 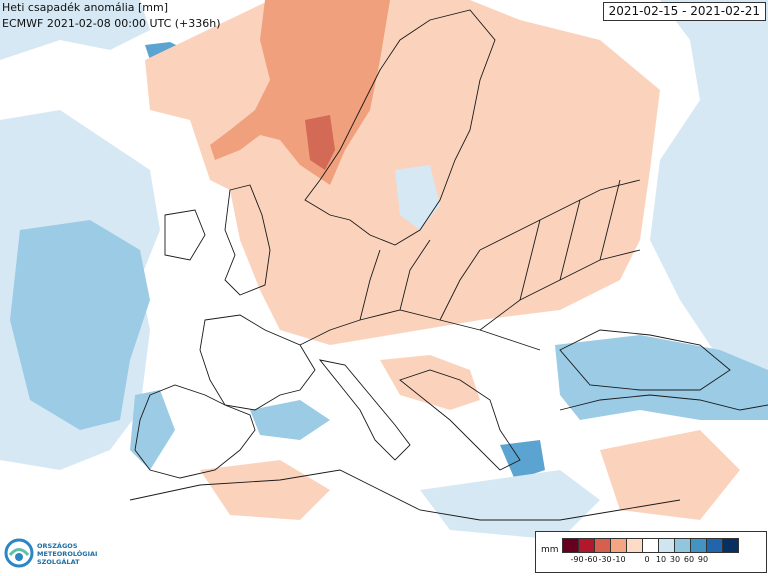 I want to click on omsz-logo: ORSZÁGOS METEOROLÓGIAI SZOLGÁLAT, so click(x=50, y=555).